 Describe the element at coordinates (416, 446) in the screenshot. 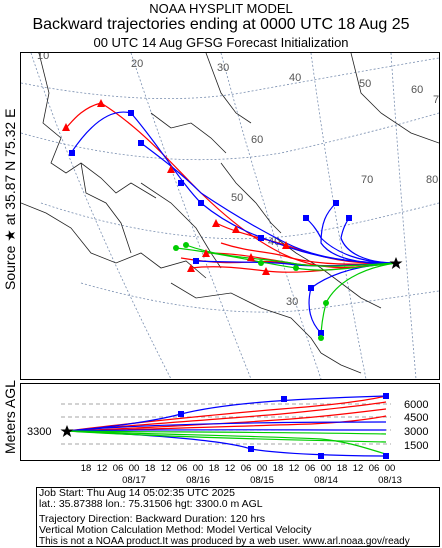

I see `height-tick: 1500` at that location.